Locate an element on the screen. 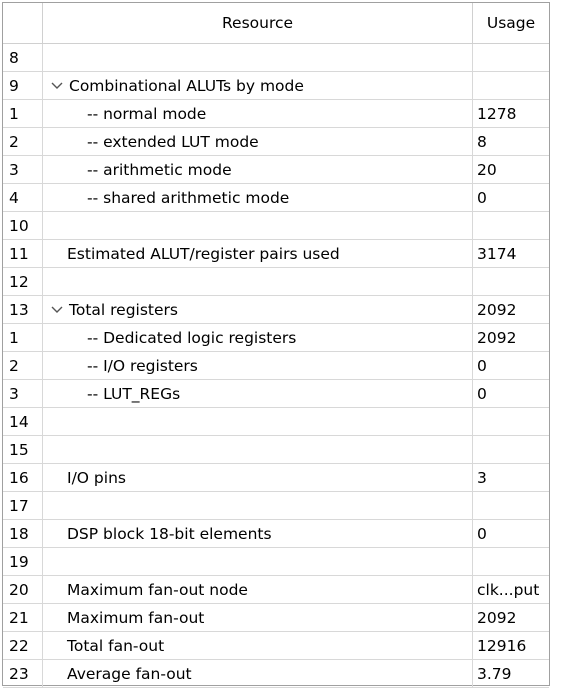  table-row: 19 is located at coordinates (276, 562).